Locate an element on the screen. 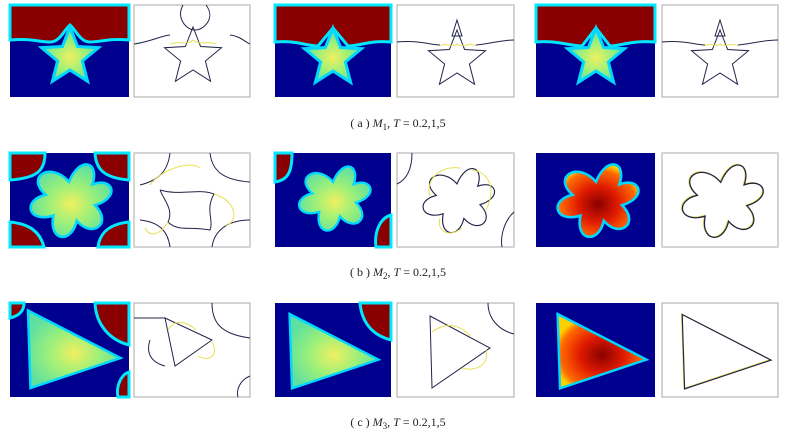 This screenshot has width=797, height=435. caption-subscript: 2 is located at coordinates (385, 276).